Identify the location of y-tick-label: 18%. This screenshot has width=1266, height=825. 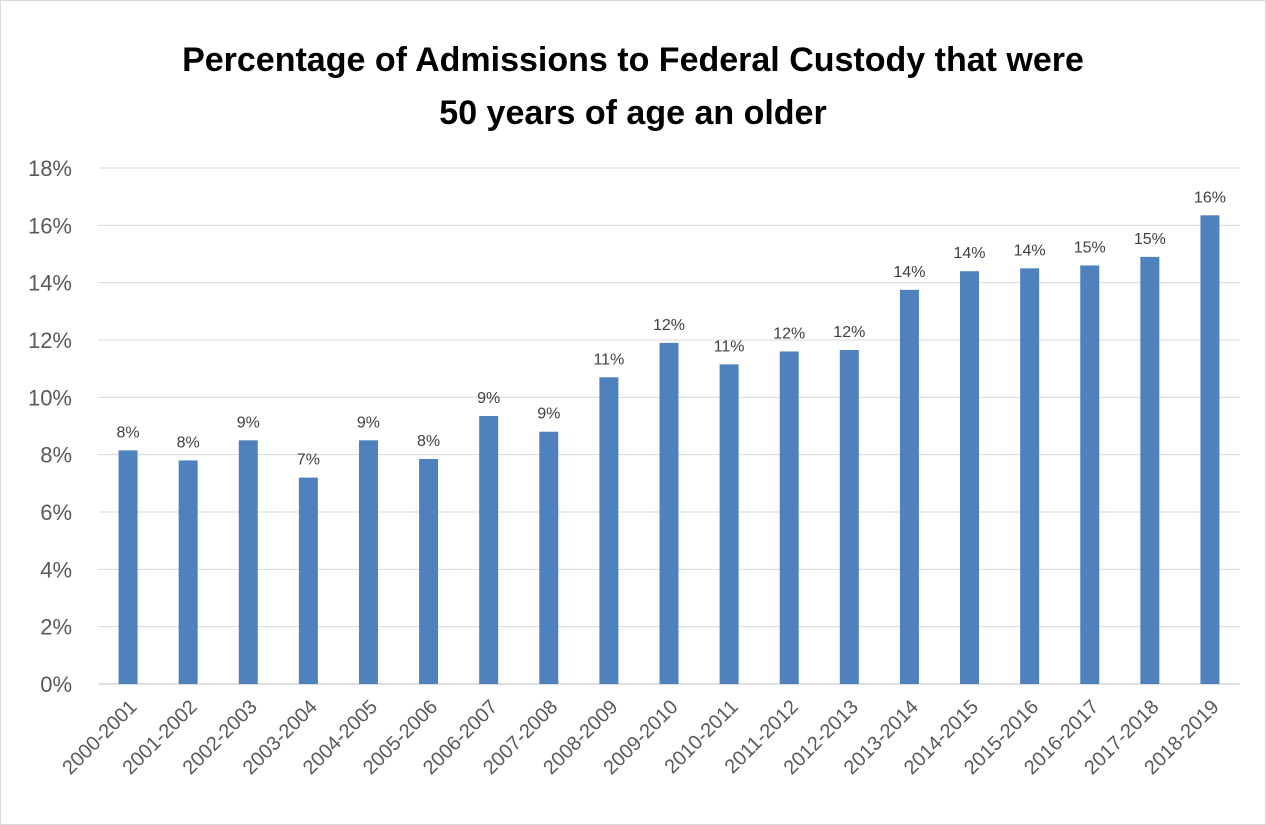
(50, 168).